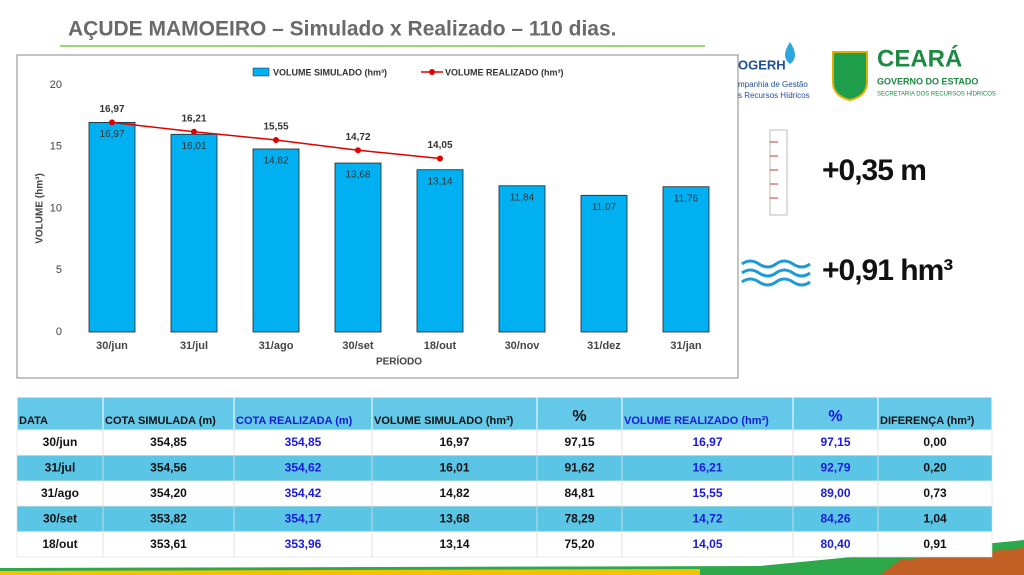 Image resolution: width=1024 pixels, height=575 pixels. What do you see at coordinates (835, 442) in the screenshot?
I see `cell-text: 97,15` at bounding box center [835, 442].